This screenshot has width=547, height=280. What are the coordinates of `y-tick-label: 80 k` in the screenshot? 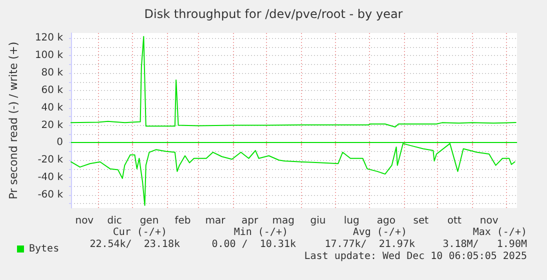 It's located at (52, 73).